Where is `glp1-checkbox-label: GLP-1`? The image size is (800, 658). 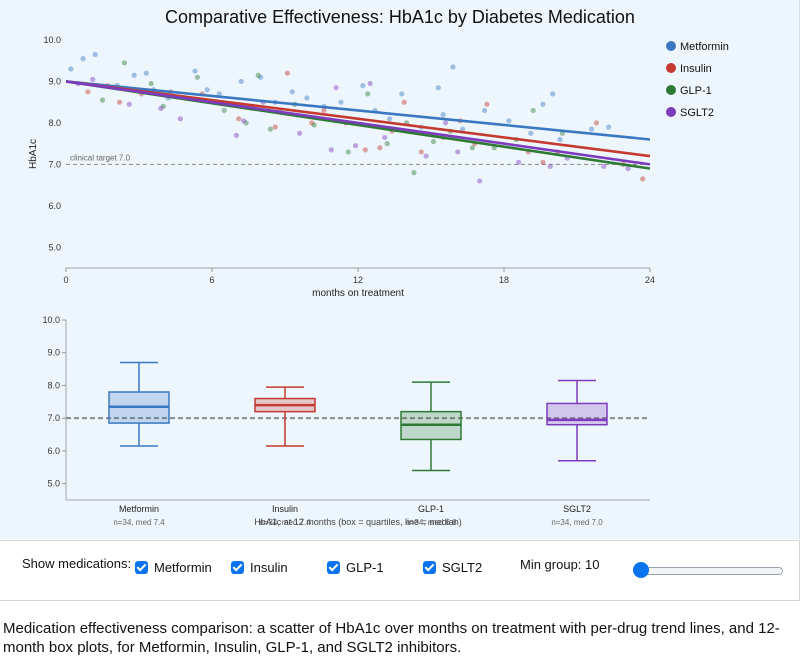 glp1-checkbox-label: GLP-1 is located at coordinates (365, 567).